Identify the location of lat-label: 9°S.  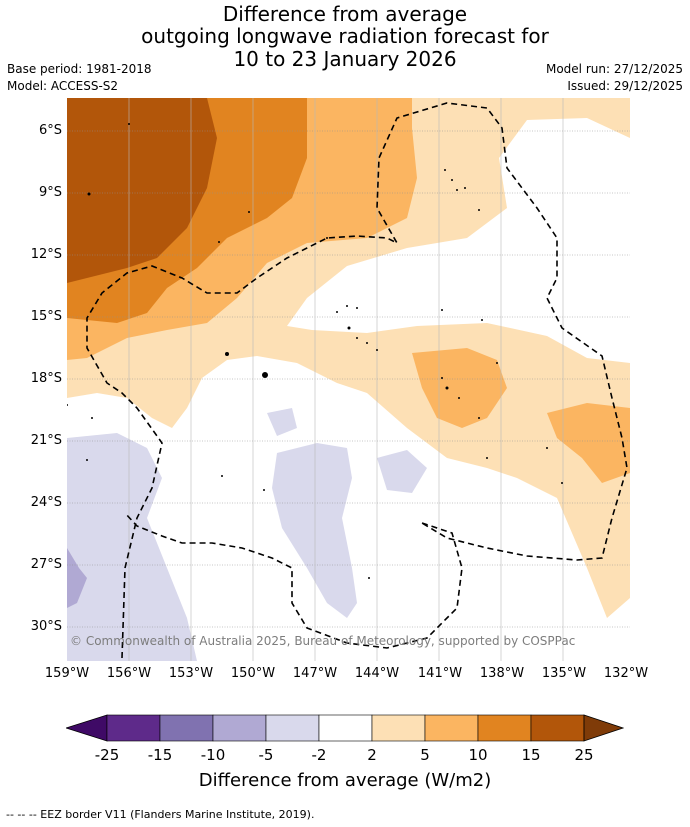
(50, 192).